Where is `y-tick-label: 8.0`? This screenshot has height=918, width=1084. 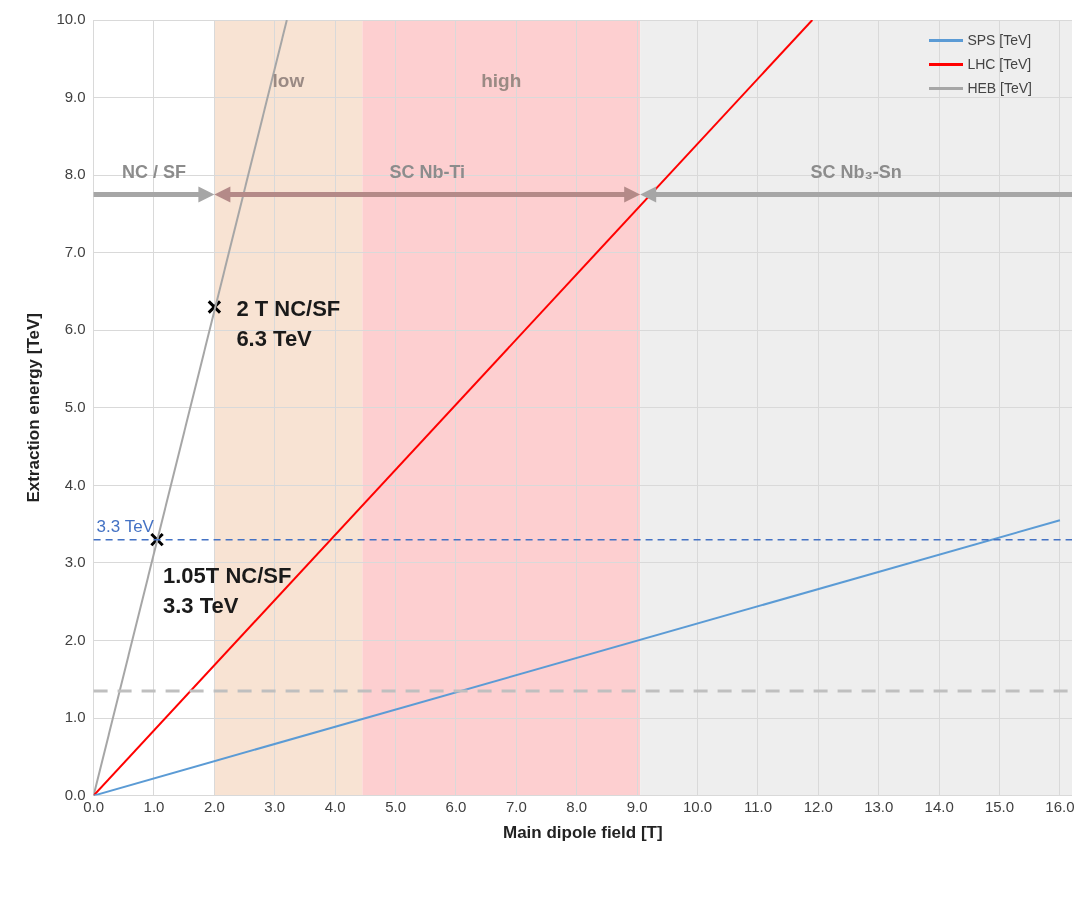 y-tick-label: 8.0 is located at coordinates (75, 174).